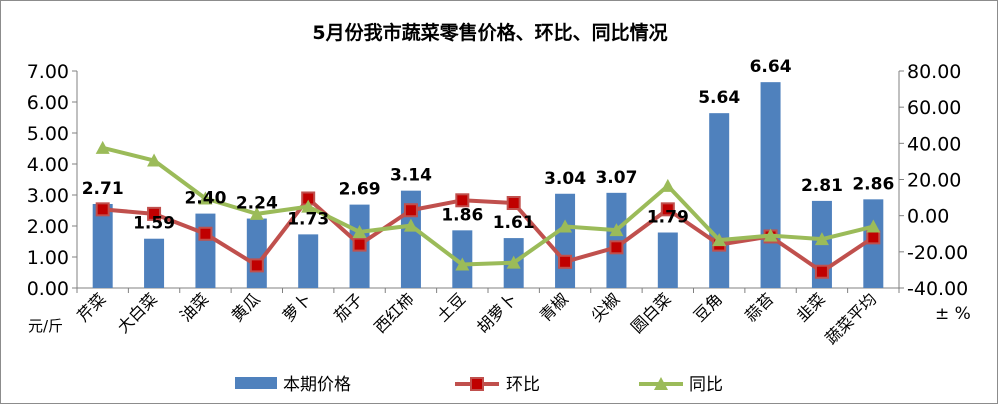 The width and height of the screenshot is (998, 404). What do you see at coordinates (934, 144) in the screenshot?
I see `right-axis-tick-label: 40.00` at bounding box center [934, 144].